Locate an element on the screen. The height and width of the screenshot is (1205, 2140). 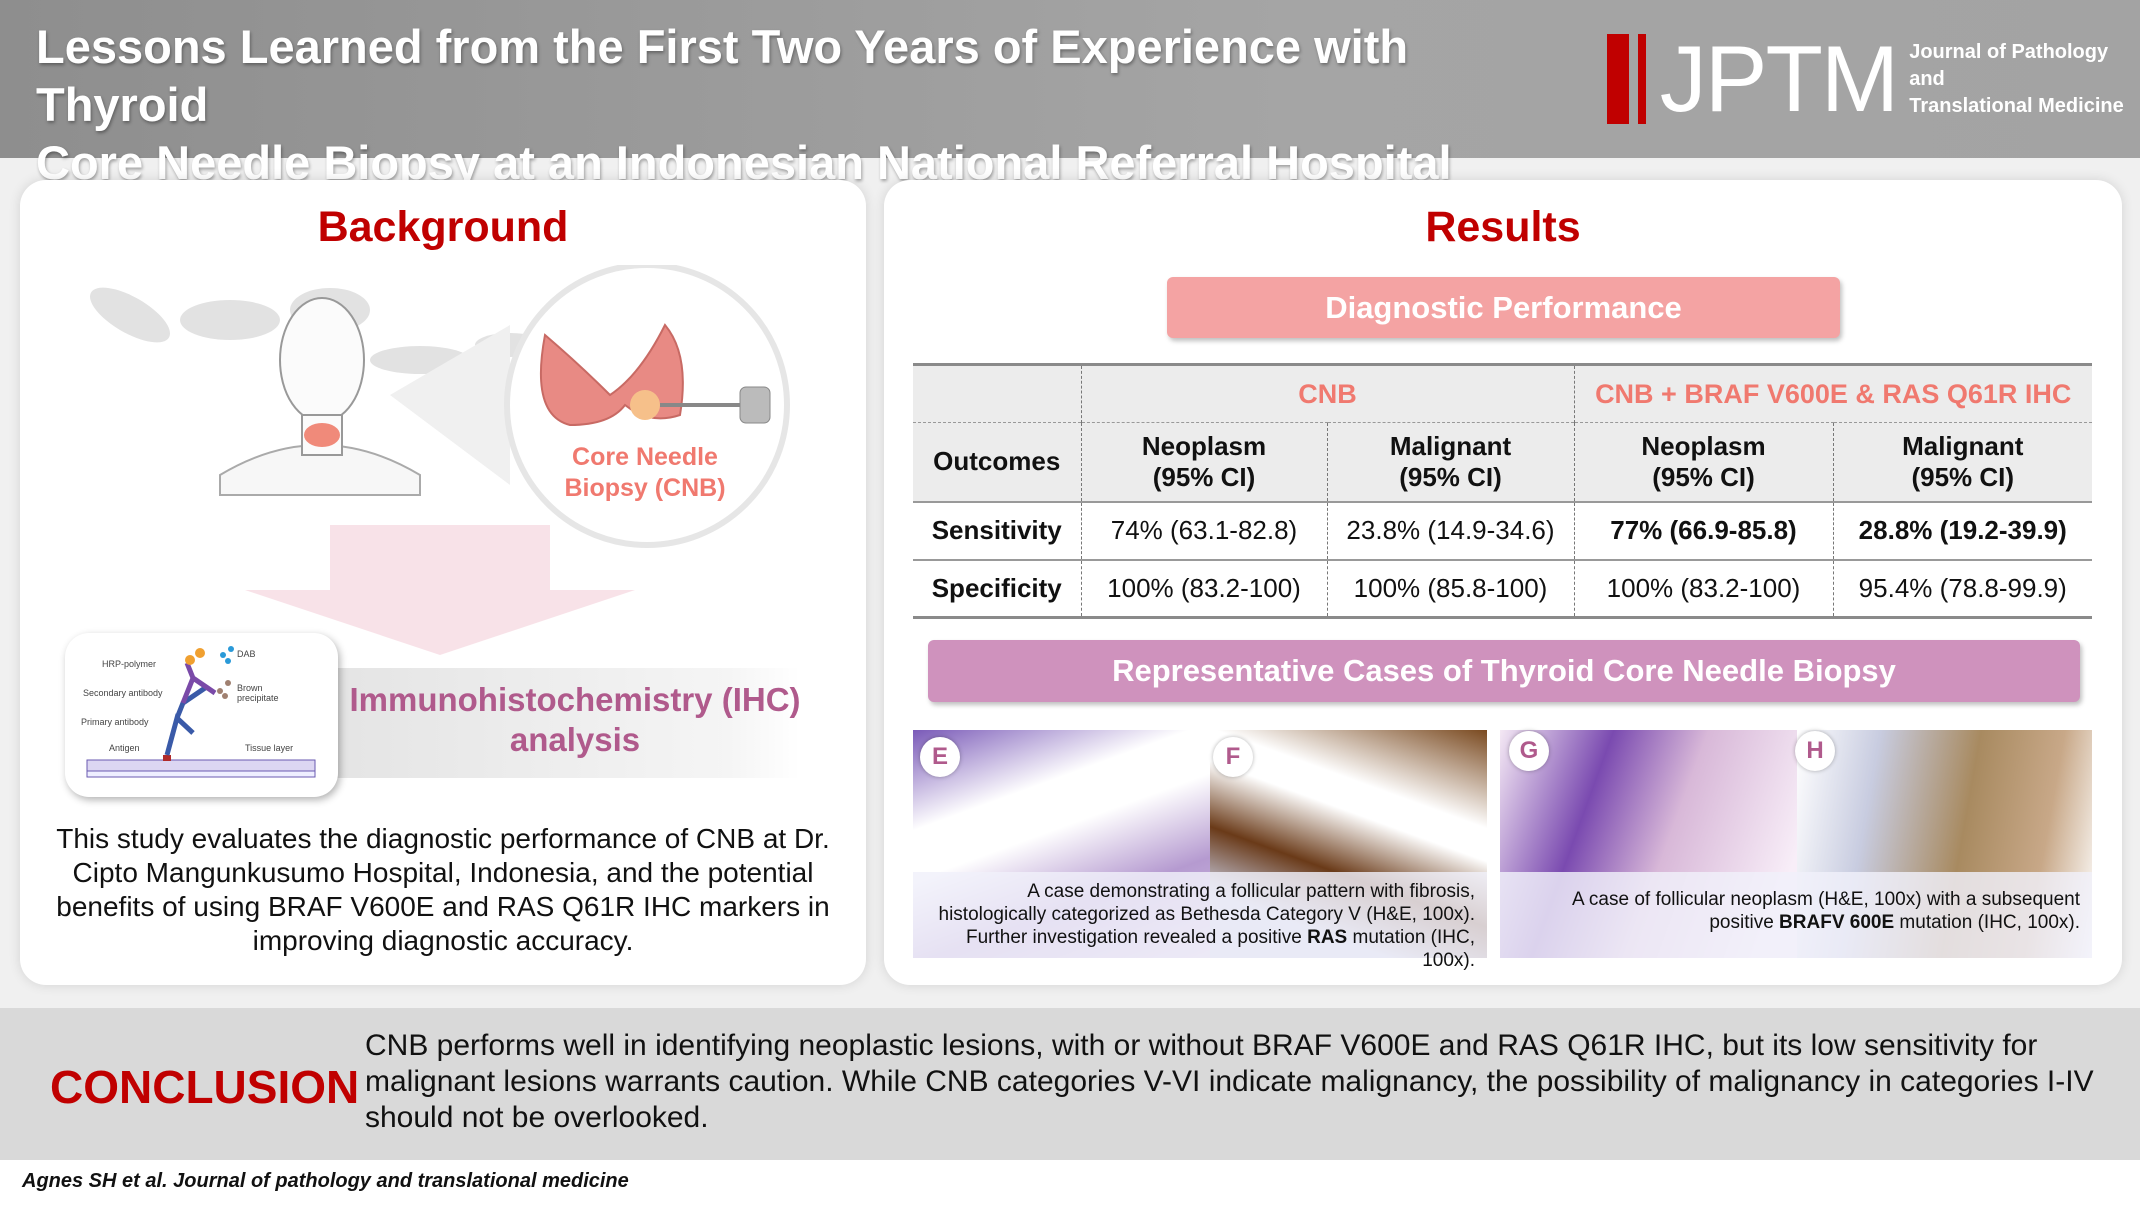
background-illustration is located at coordinates (440, 460).